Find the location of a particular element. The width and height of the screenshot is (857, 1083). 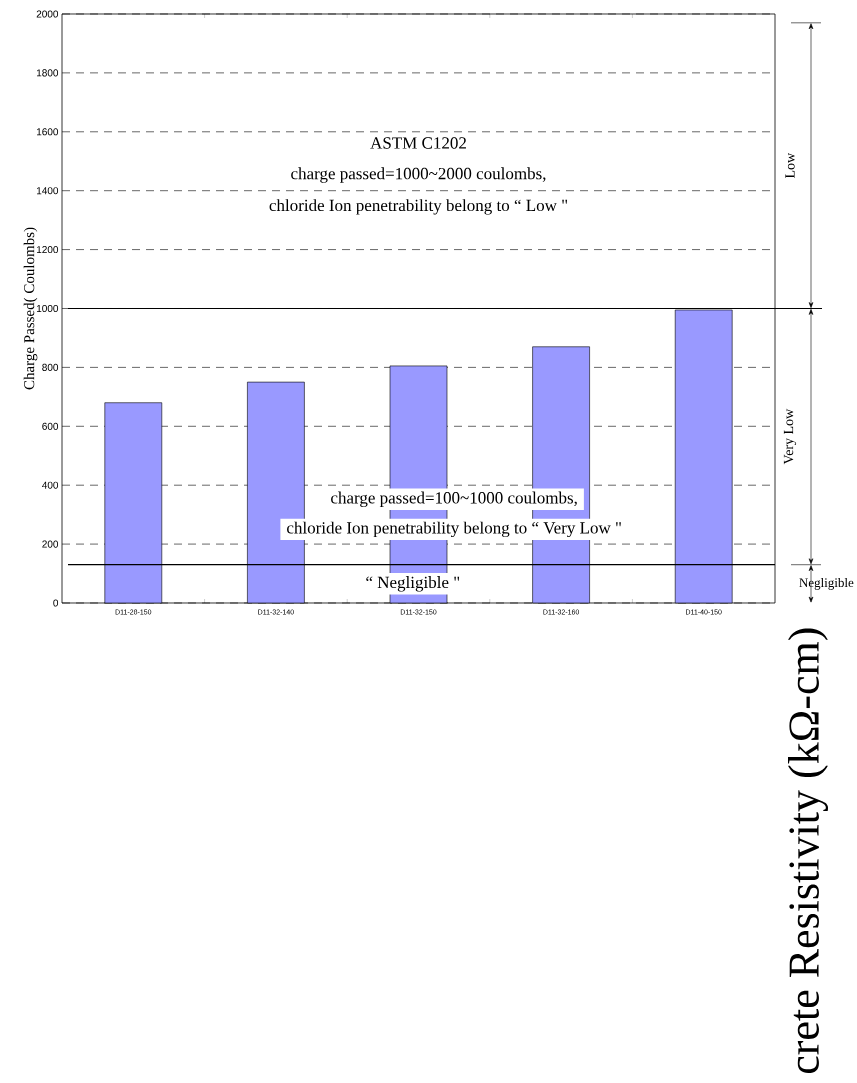

y-tick-label: 2000 is located at coordinates (47, 14).